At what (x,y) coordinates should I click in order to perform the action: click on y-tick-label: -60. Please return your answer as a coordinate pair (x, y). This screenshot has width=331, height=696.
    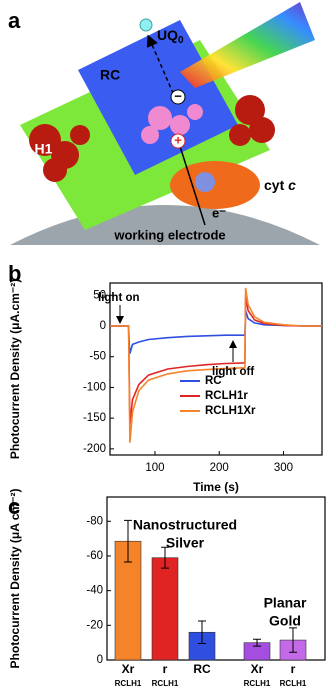
    Looking at the image, I should click on (94, 556).